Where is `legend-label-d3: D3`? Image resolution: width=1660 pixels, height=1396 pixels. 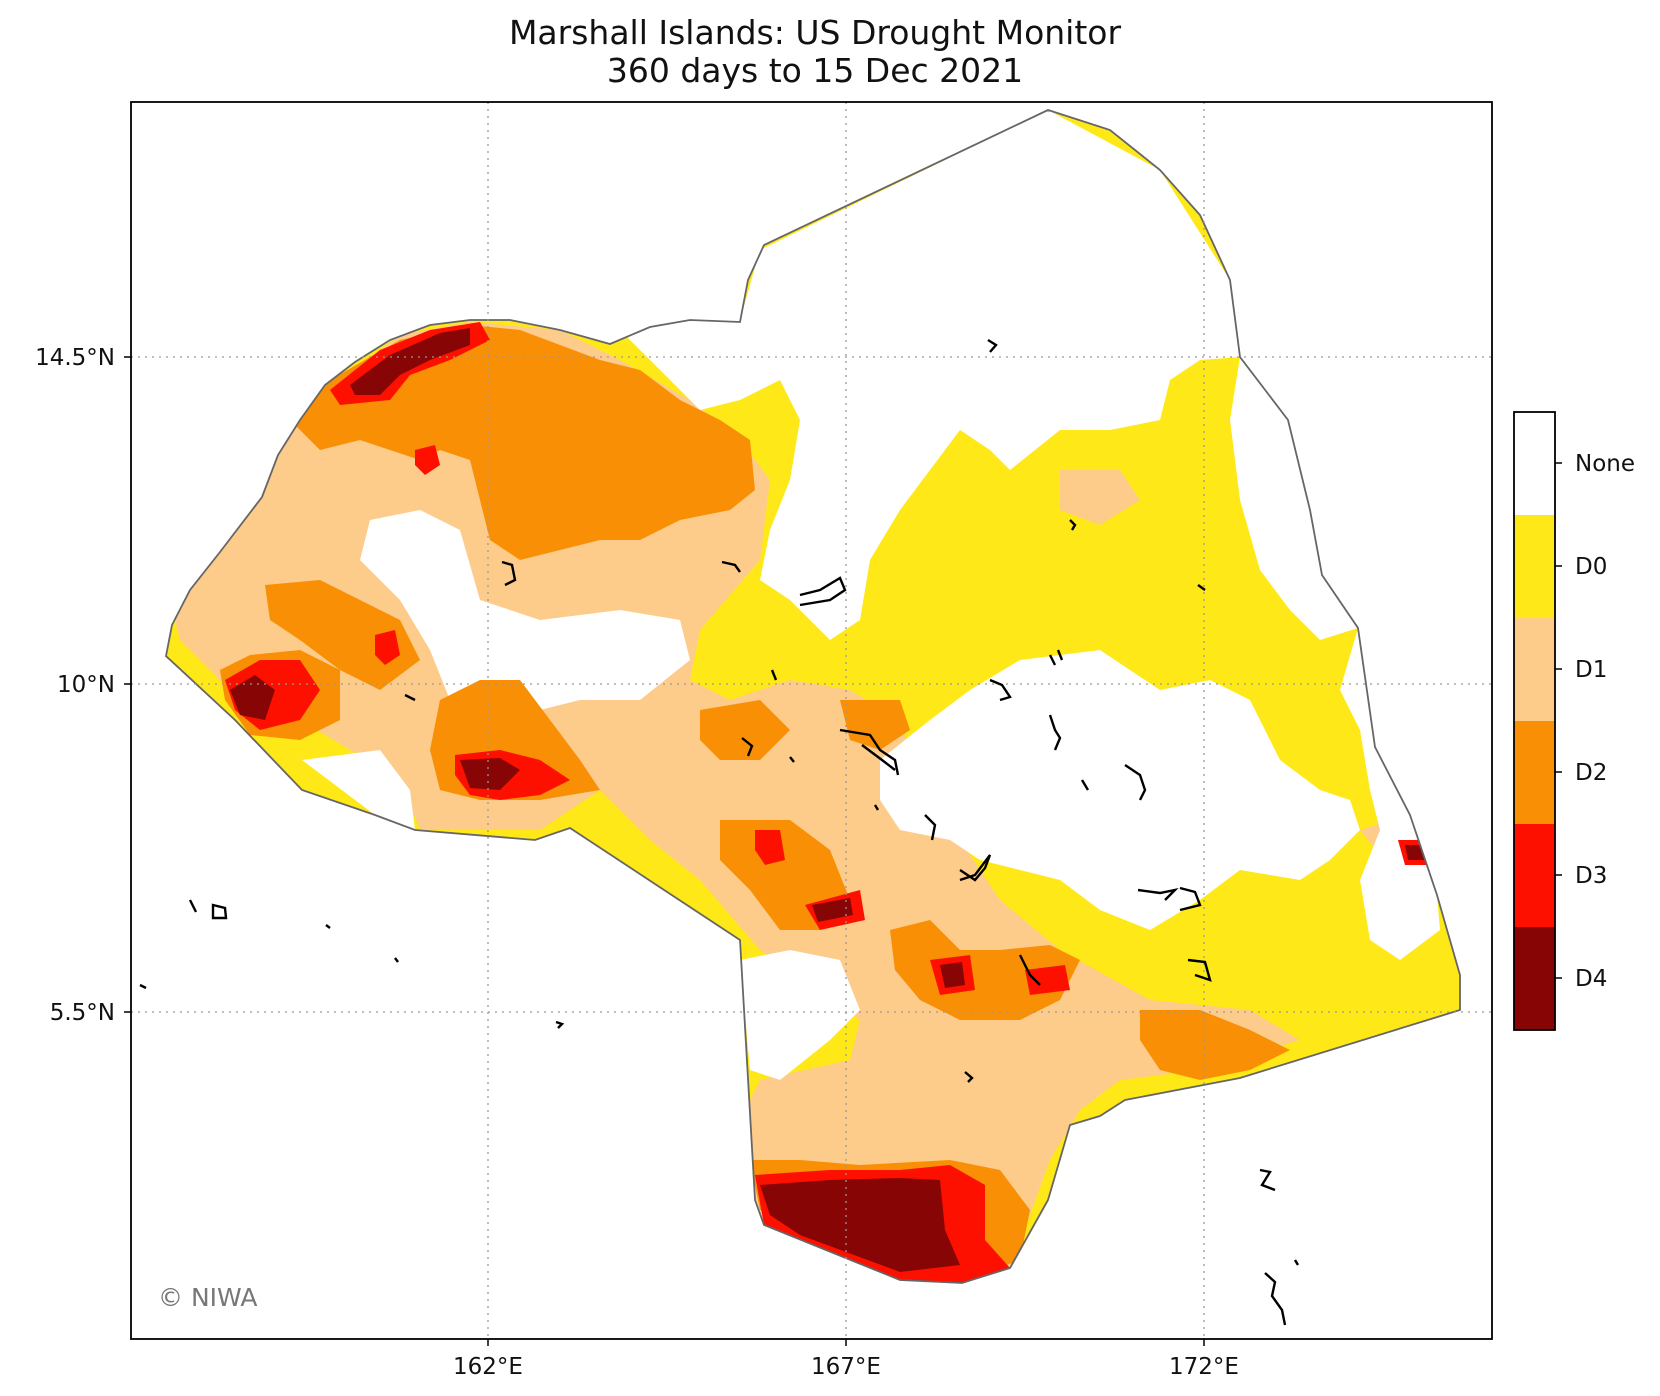
legend-label-d3: D3 is located at coordinates (1591, 876).